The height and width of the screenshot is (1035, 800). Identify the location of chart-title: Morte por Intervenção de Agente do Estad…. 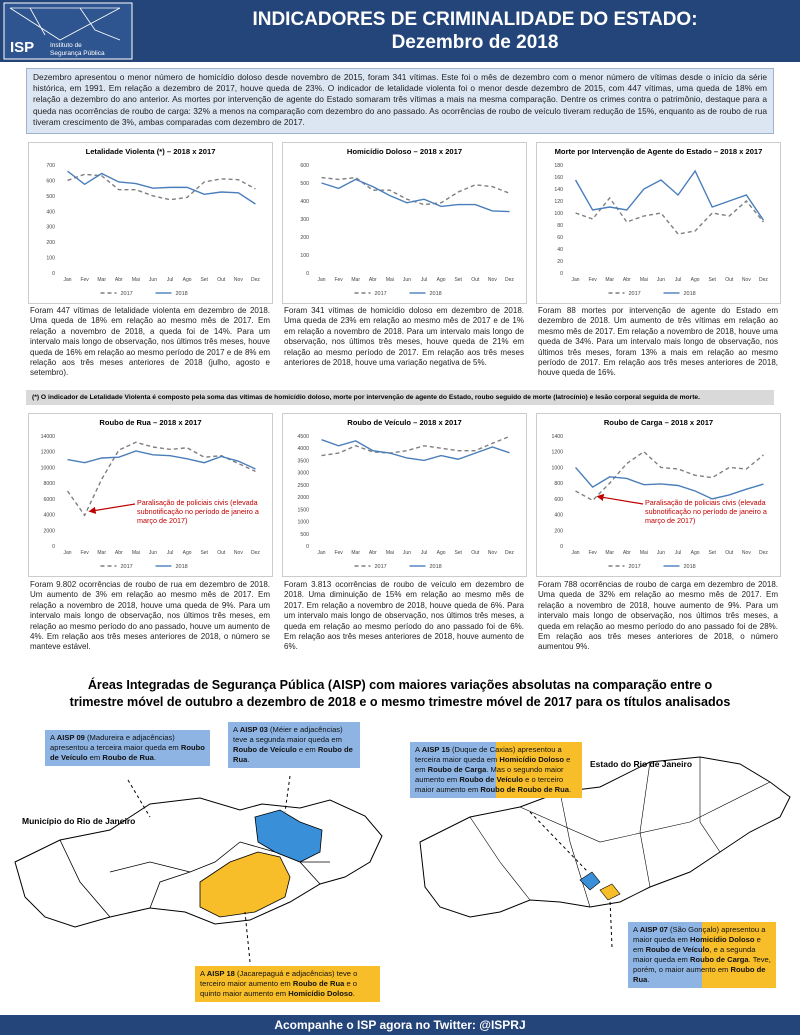
(659, 151).